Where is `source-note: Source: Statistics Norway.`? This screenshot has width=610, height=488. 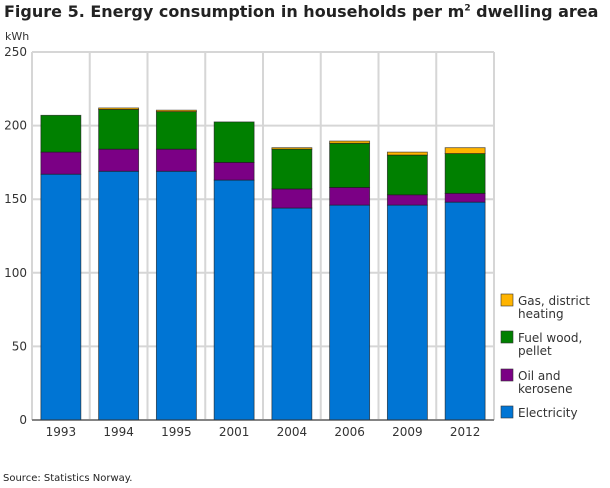 source-note: Source: Statistics Norway. is located at coordinates (68, 478).